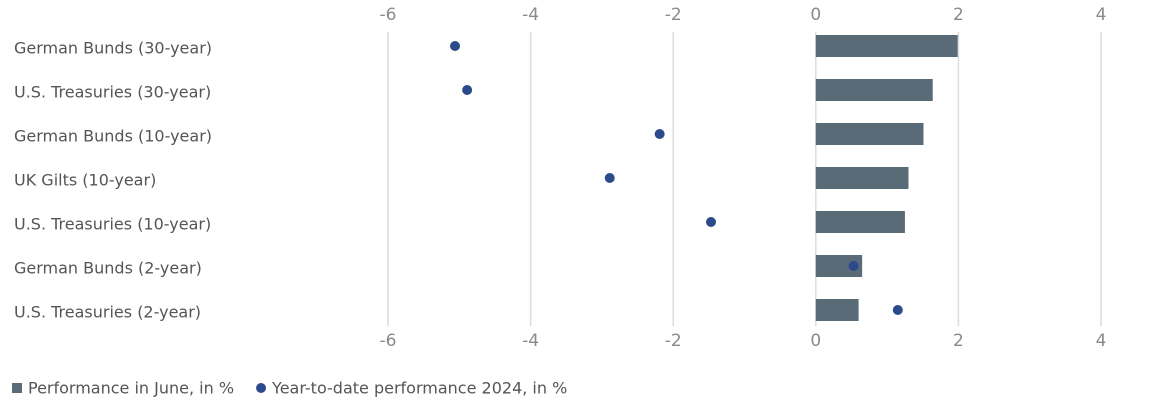  I want to click on x-tick-label-bottom: -6, so click(388, 341).